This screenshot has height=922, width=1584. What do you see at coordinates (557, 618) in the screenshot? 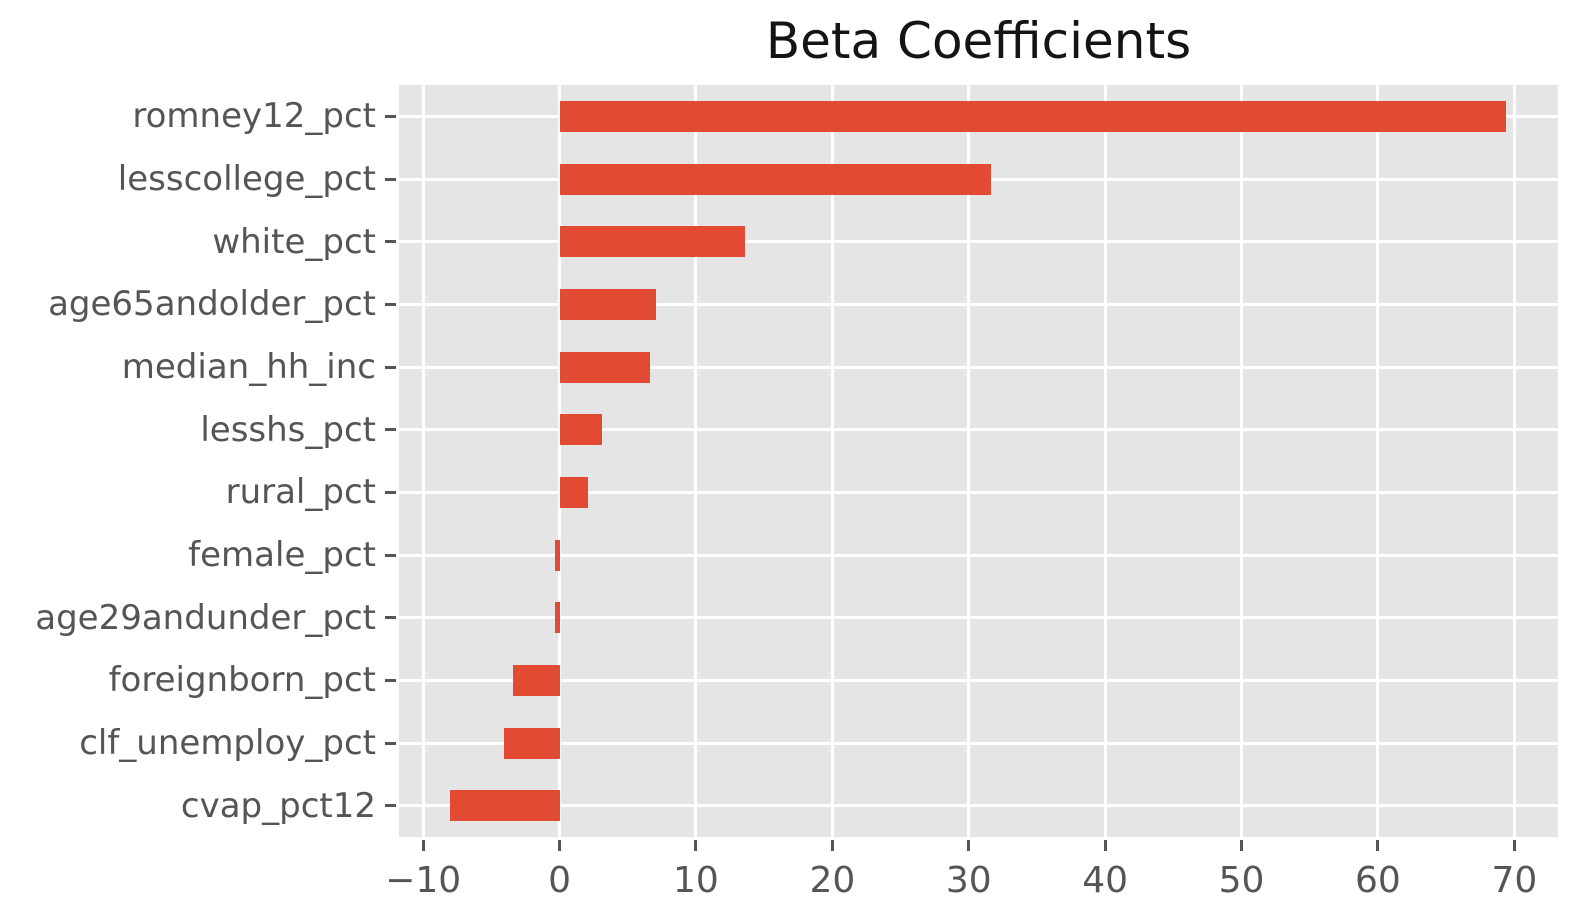
I see `bar-age29andunder_pct` at bounding box center [557, 618].